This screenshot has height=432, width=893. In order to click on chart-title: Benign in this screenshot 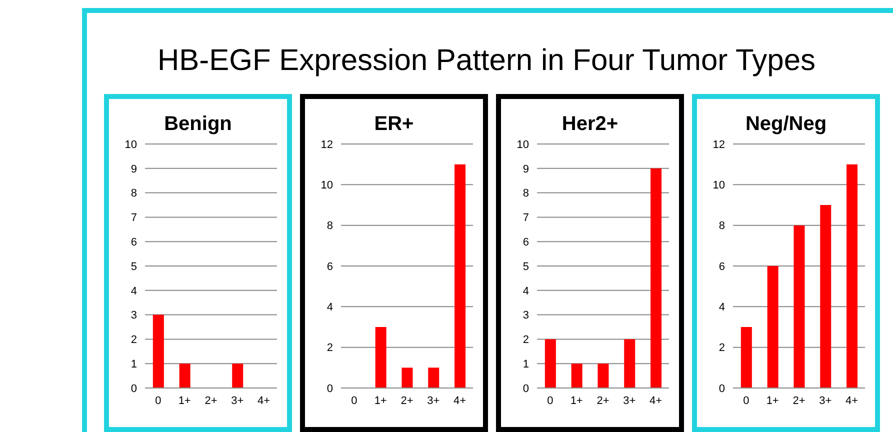, I will do `click(198, 124)`.